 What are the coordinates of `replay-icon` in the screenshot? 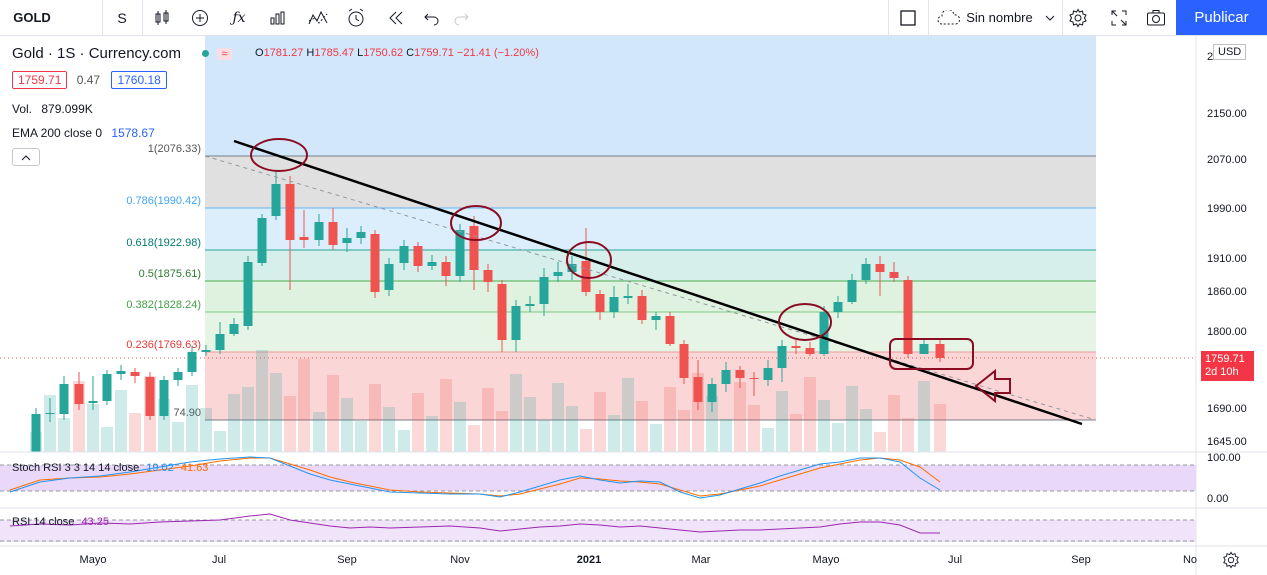 It's located at (396, 17).